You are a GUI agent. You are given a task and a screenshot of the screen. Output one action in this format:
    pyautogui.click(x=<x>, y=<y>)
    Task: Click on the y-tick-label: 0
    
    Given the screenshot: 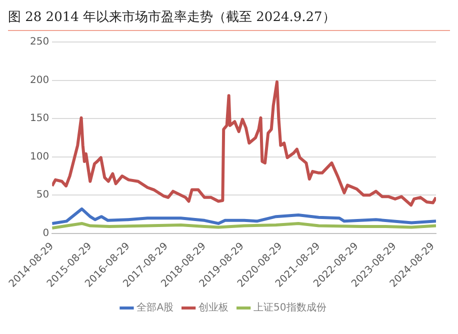 What is the action you would take?
    pyautogui.click(x=46, y=234)
    